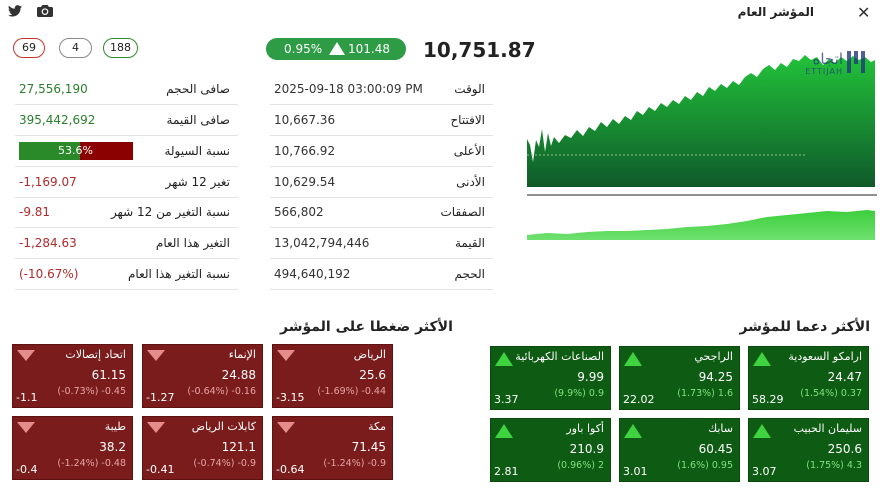 This screenshot has height=495, width=880. I want to click on liquidity-percent: 53.6%, so click(75, 150).